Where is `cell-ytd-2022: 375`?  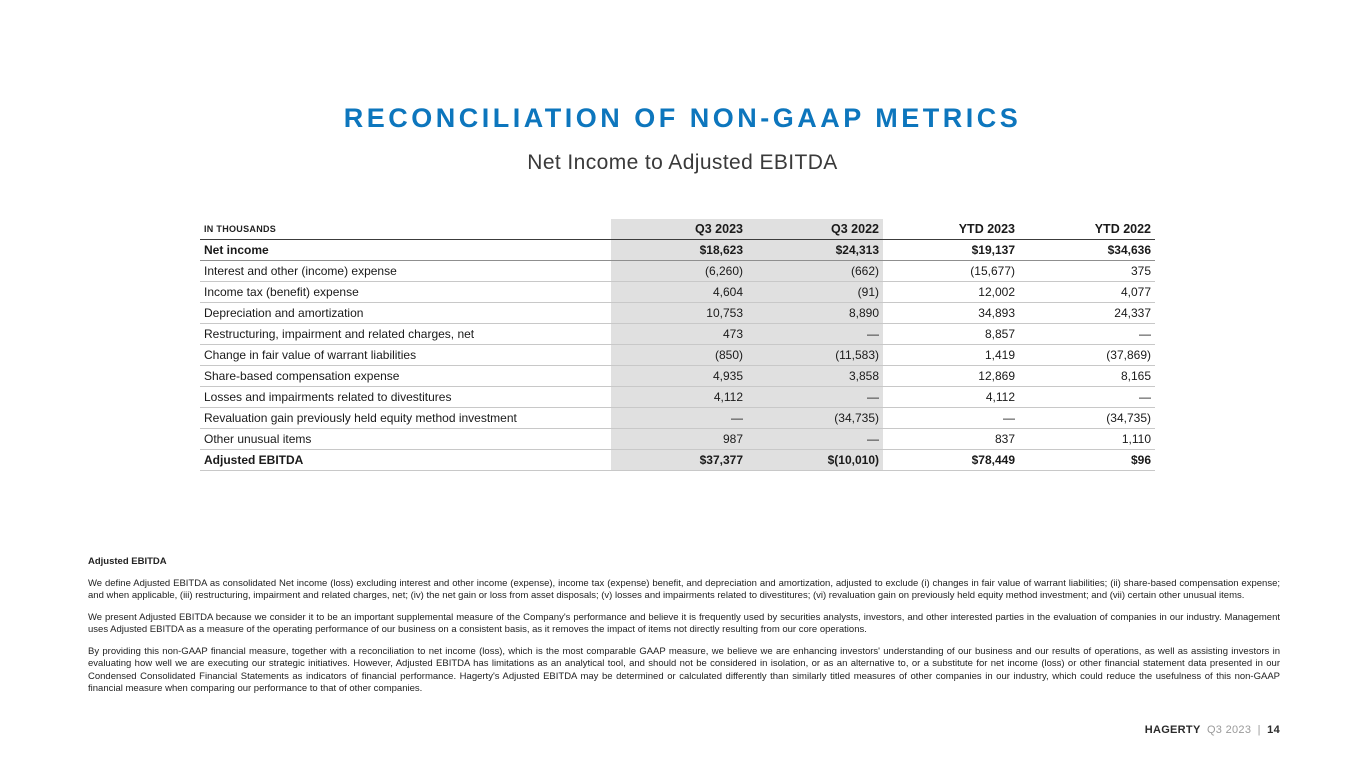
cell-ytd-2022: 375 is located at coordinates (1140, 271).